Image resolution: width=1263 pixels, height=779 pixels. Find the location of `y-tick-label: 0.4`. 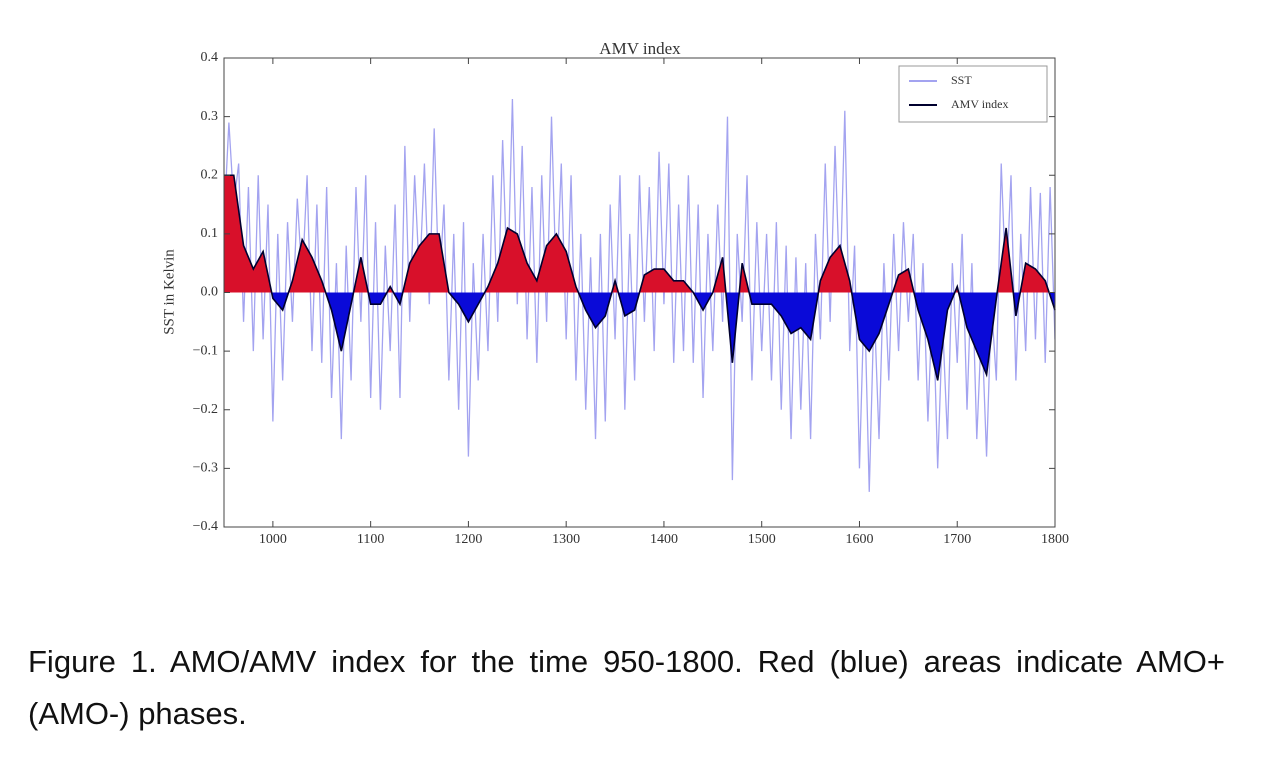

y-tick-label: 0.4 is located at coordinates (210, 57).